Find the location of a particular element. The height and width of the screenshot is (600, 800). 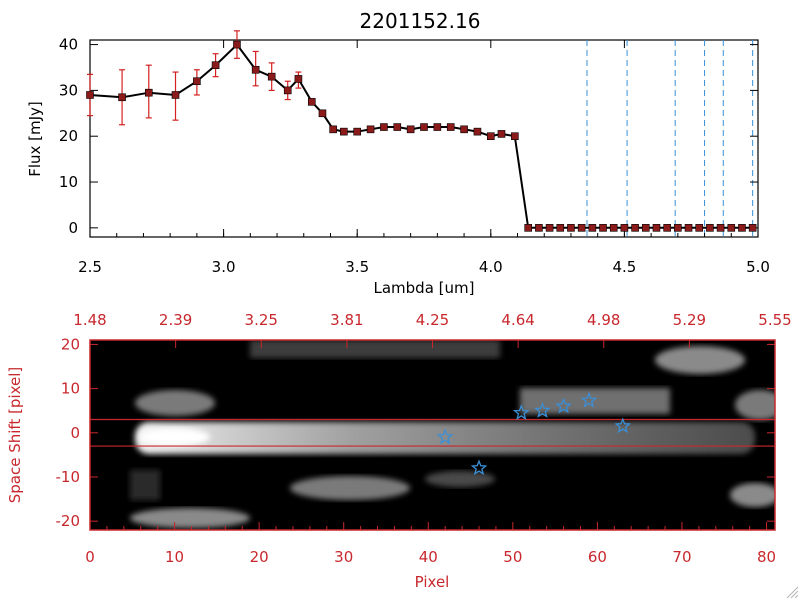

top-tick-label: 5.29 is located at coordinates (689, 320).